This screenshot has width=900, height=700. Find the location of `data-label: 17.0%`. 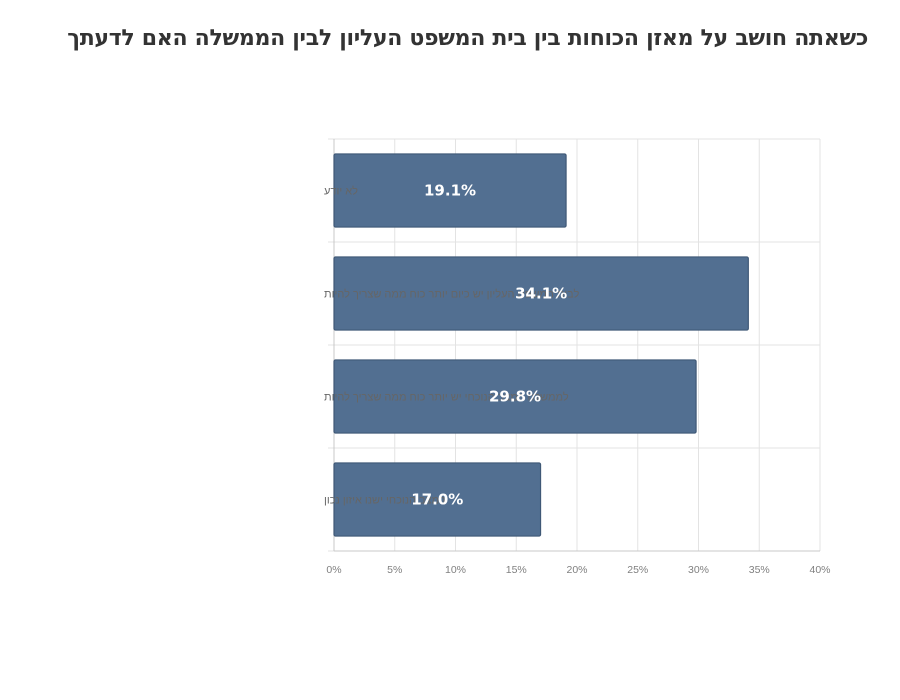

data-label: 17.0% is located at coordinates (437, 500).